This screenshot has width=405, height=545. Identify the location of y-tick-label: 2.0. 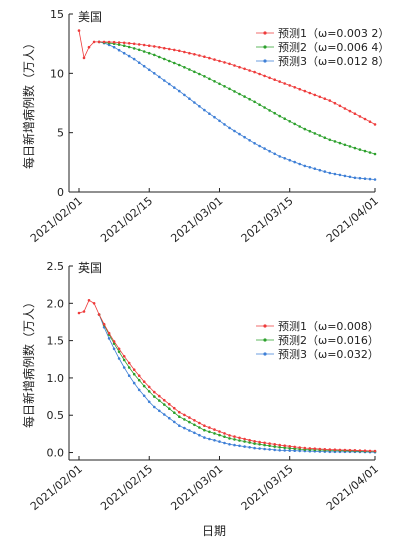
(56, 303).